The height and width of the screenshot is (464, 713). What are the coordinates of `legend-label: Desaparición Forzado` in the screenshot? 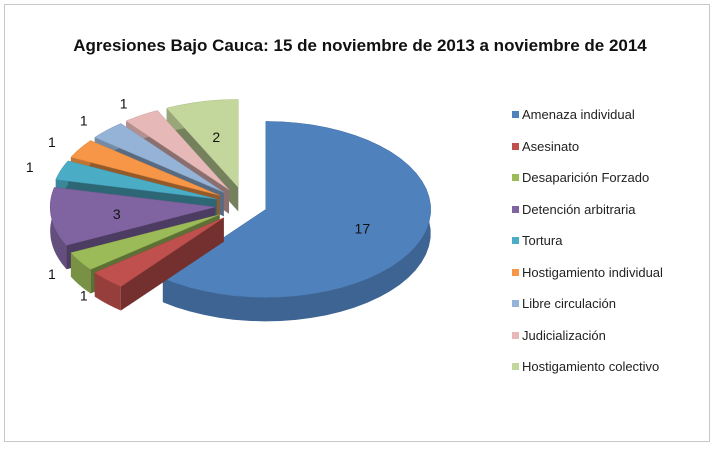 It's located at (586, 178).